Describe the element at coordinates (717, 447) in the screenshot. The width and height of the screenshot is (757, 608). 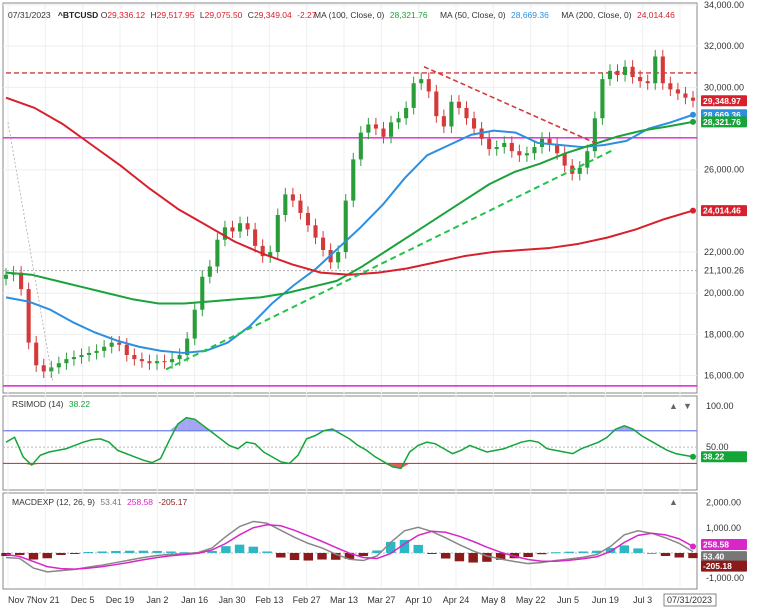
I see `rsi-tick-label: 50.00` at that location.